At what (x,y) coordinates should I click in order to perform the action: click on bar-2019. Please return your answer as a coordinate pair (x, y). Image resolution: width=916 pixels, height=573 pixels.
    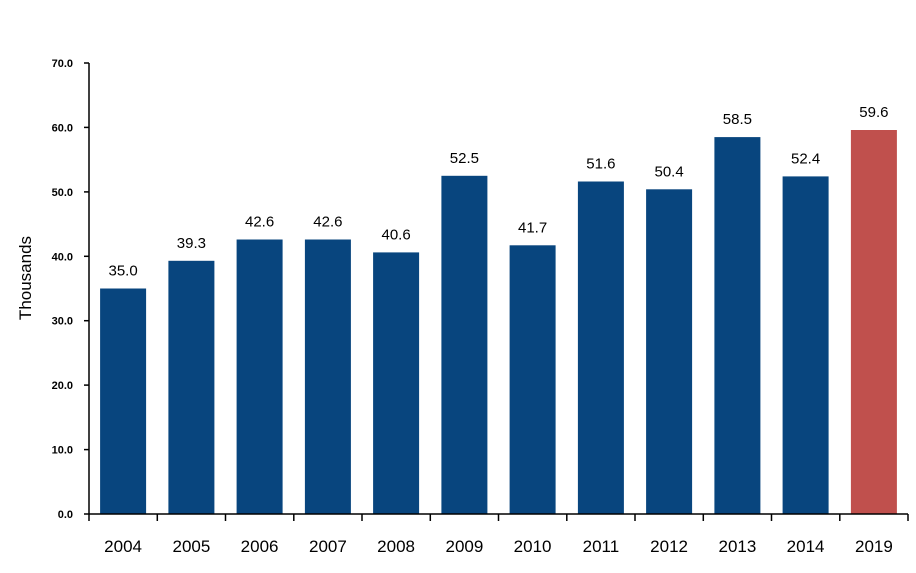
    Looking at the image, I should click on (873, 322).